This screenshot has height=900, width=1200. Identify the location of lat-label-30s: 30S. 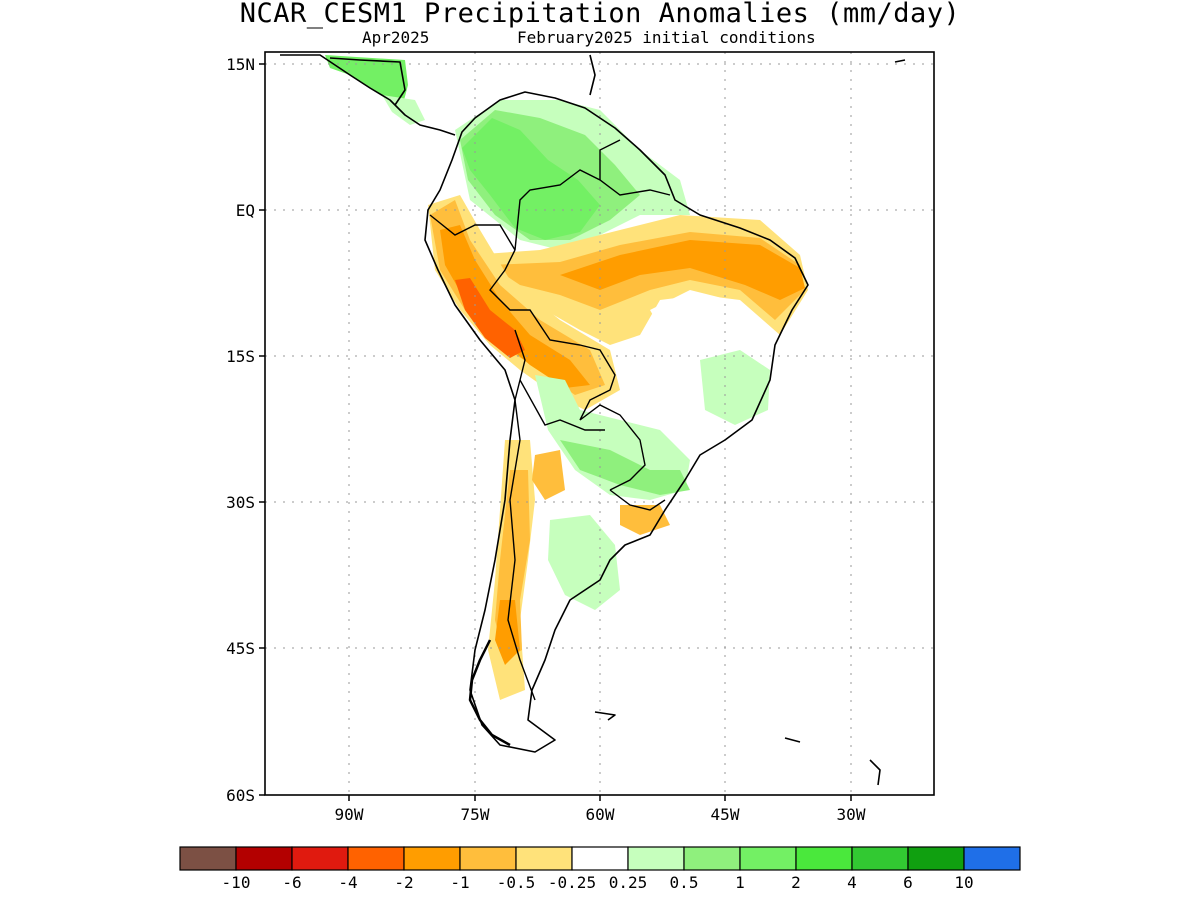
(240, 502).